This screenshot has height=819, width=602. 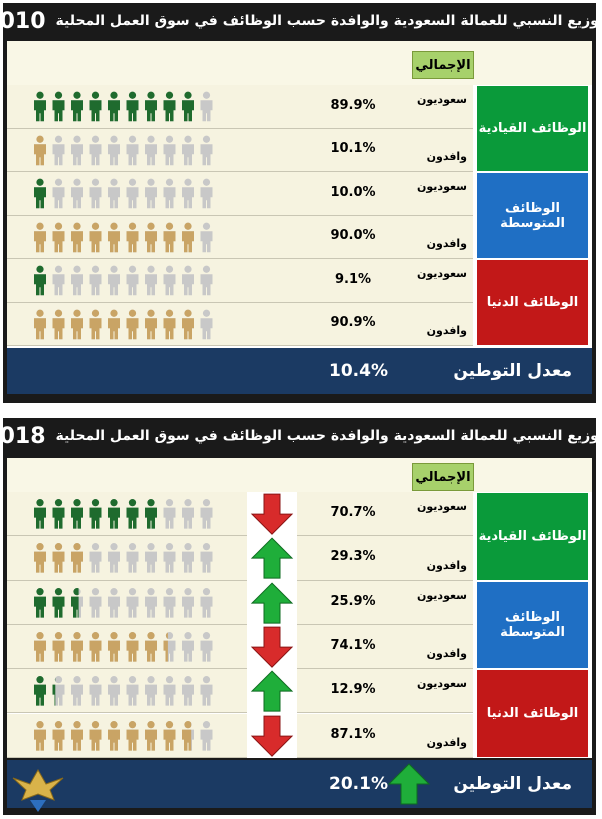 I want to click on percent-value: 70.7%, so click(x=353, y=513).